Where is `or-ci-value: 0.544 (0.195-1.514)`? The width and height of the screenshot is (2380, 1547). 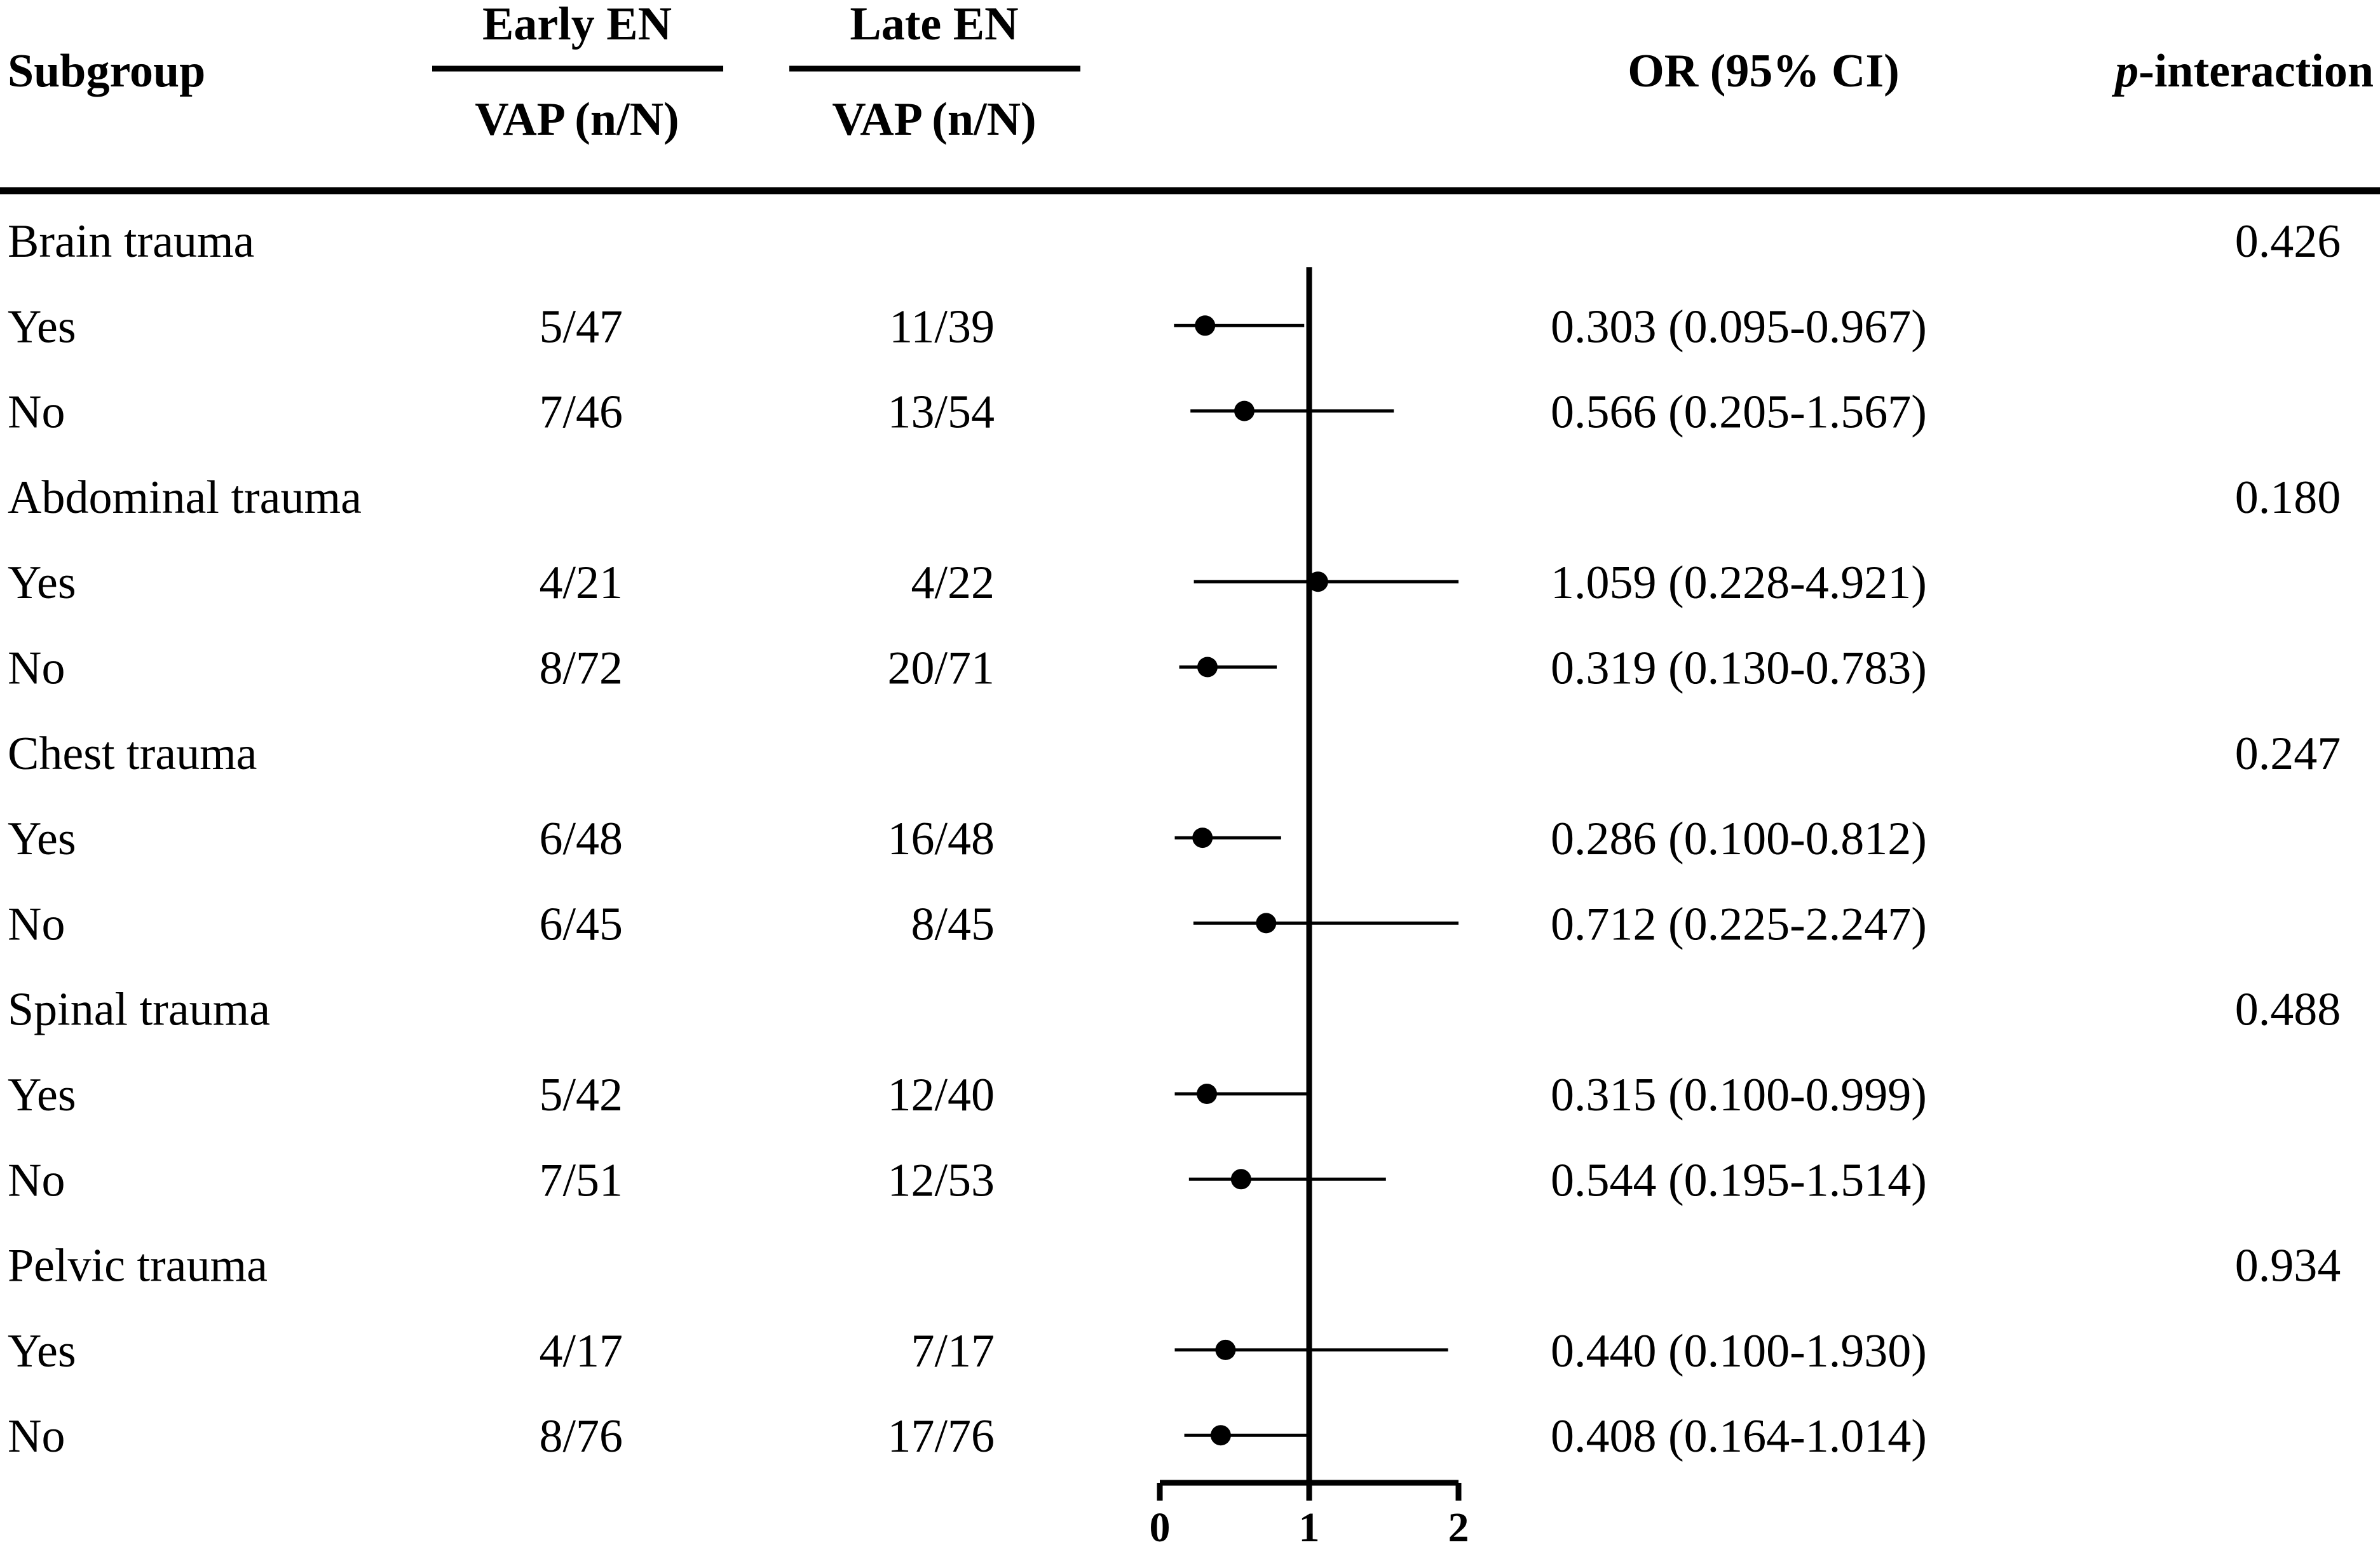 or-ci-value: 0.544 (0.195-1.514) is located at coordinates (1739, 1180).